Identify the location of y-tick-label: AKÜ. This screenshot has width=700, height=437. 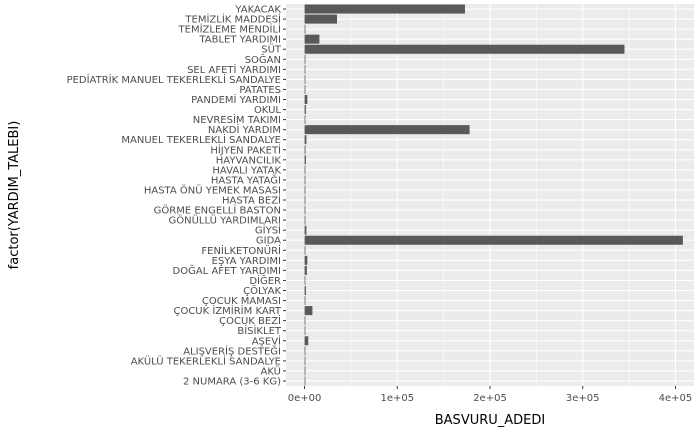
(271, 370).